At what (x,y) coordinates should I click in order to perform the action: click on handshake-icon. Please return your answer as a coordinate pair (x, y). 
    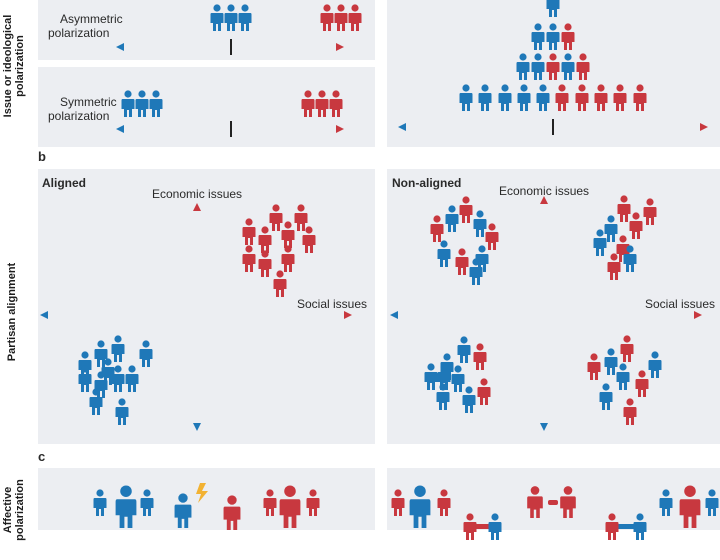
    Looking at the image, I should click on (553, 502).